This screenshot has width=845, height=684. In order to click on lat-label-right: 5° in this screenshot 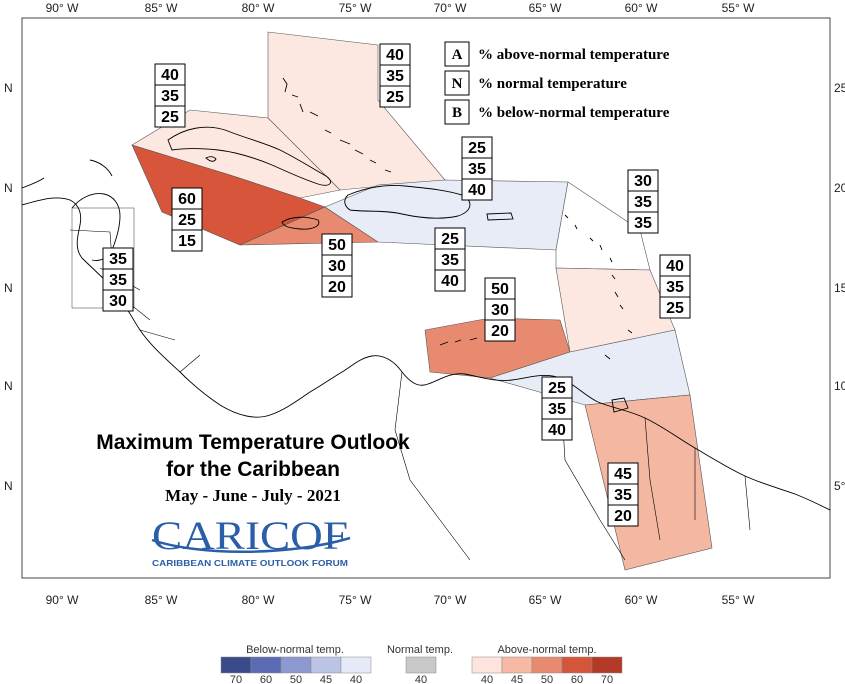, I will do `click(839, 486)`.